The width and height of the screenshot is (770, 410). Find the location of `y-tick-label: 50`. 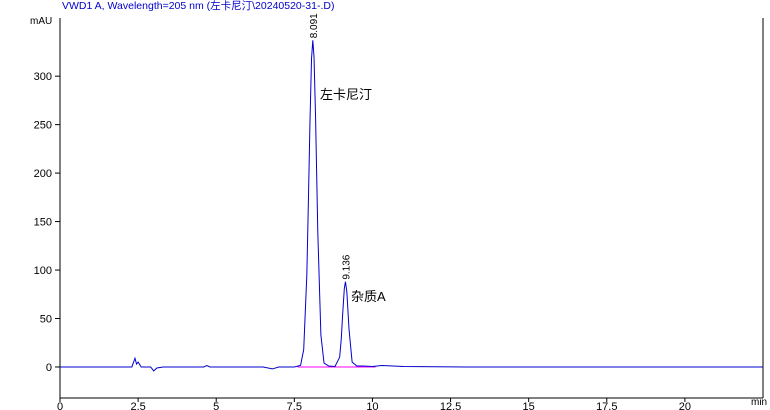

y-tick-label: 50 is located at coordinates (46, 320).